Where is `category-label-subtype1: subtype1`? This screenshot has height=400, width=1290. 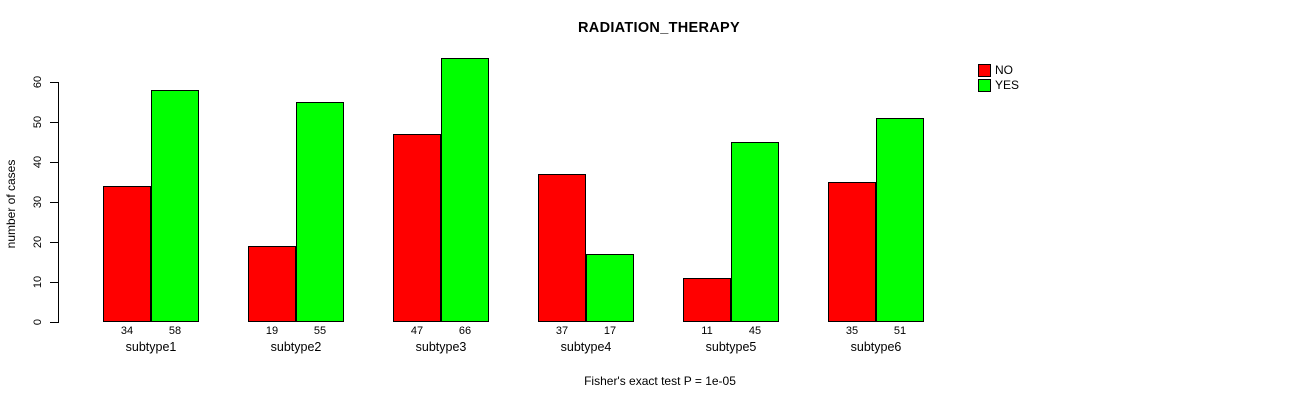 category-label-subtype1: subtype1 is located at coordinates (151, 347).